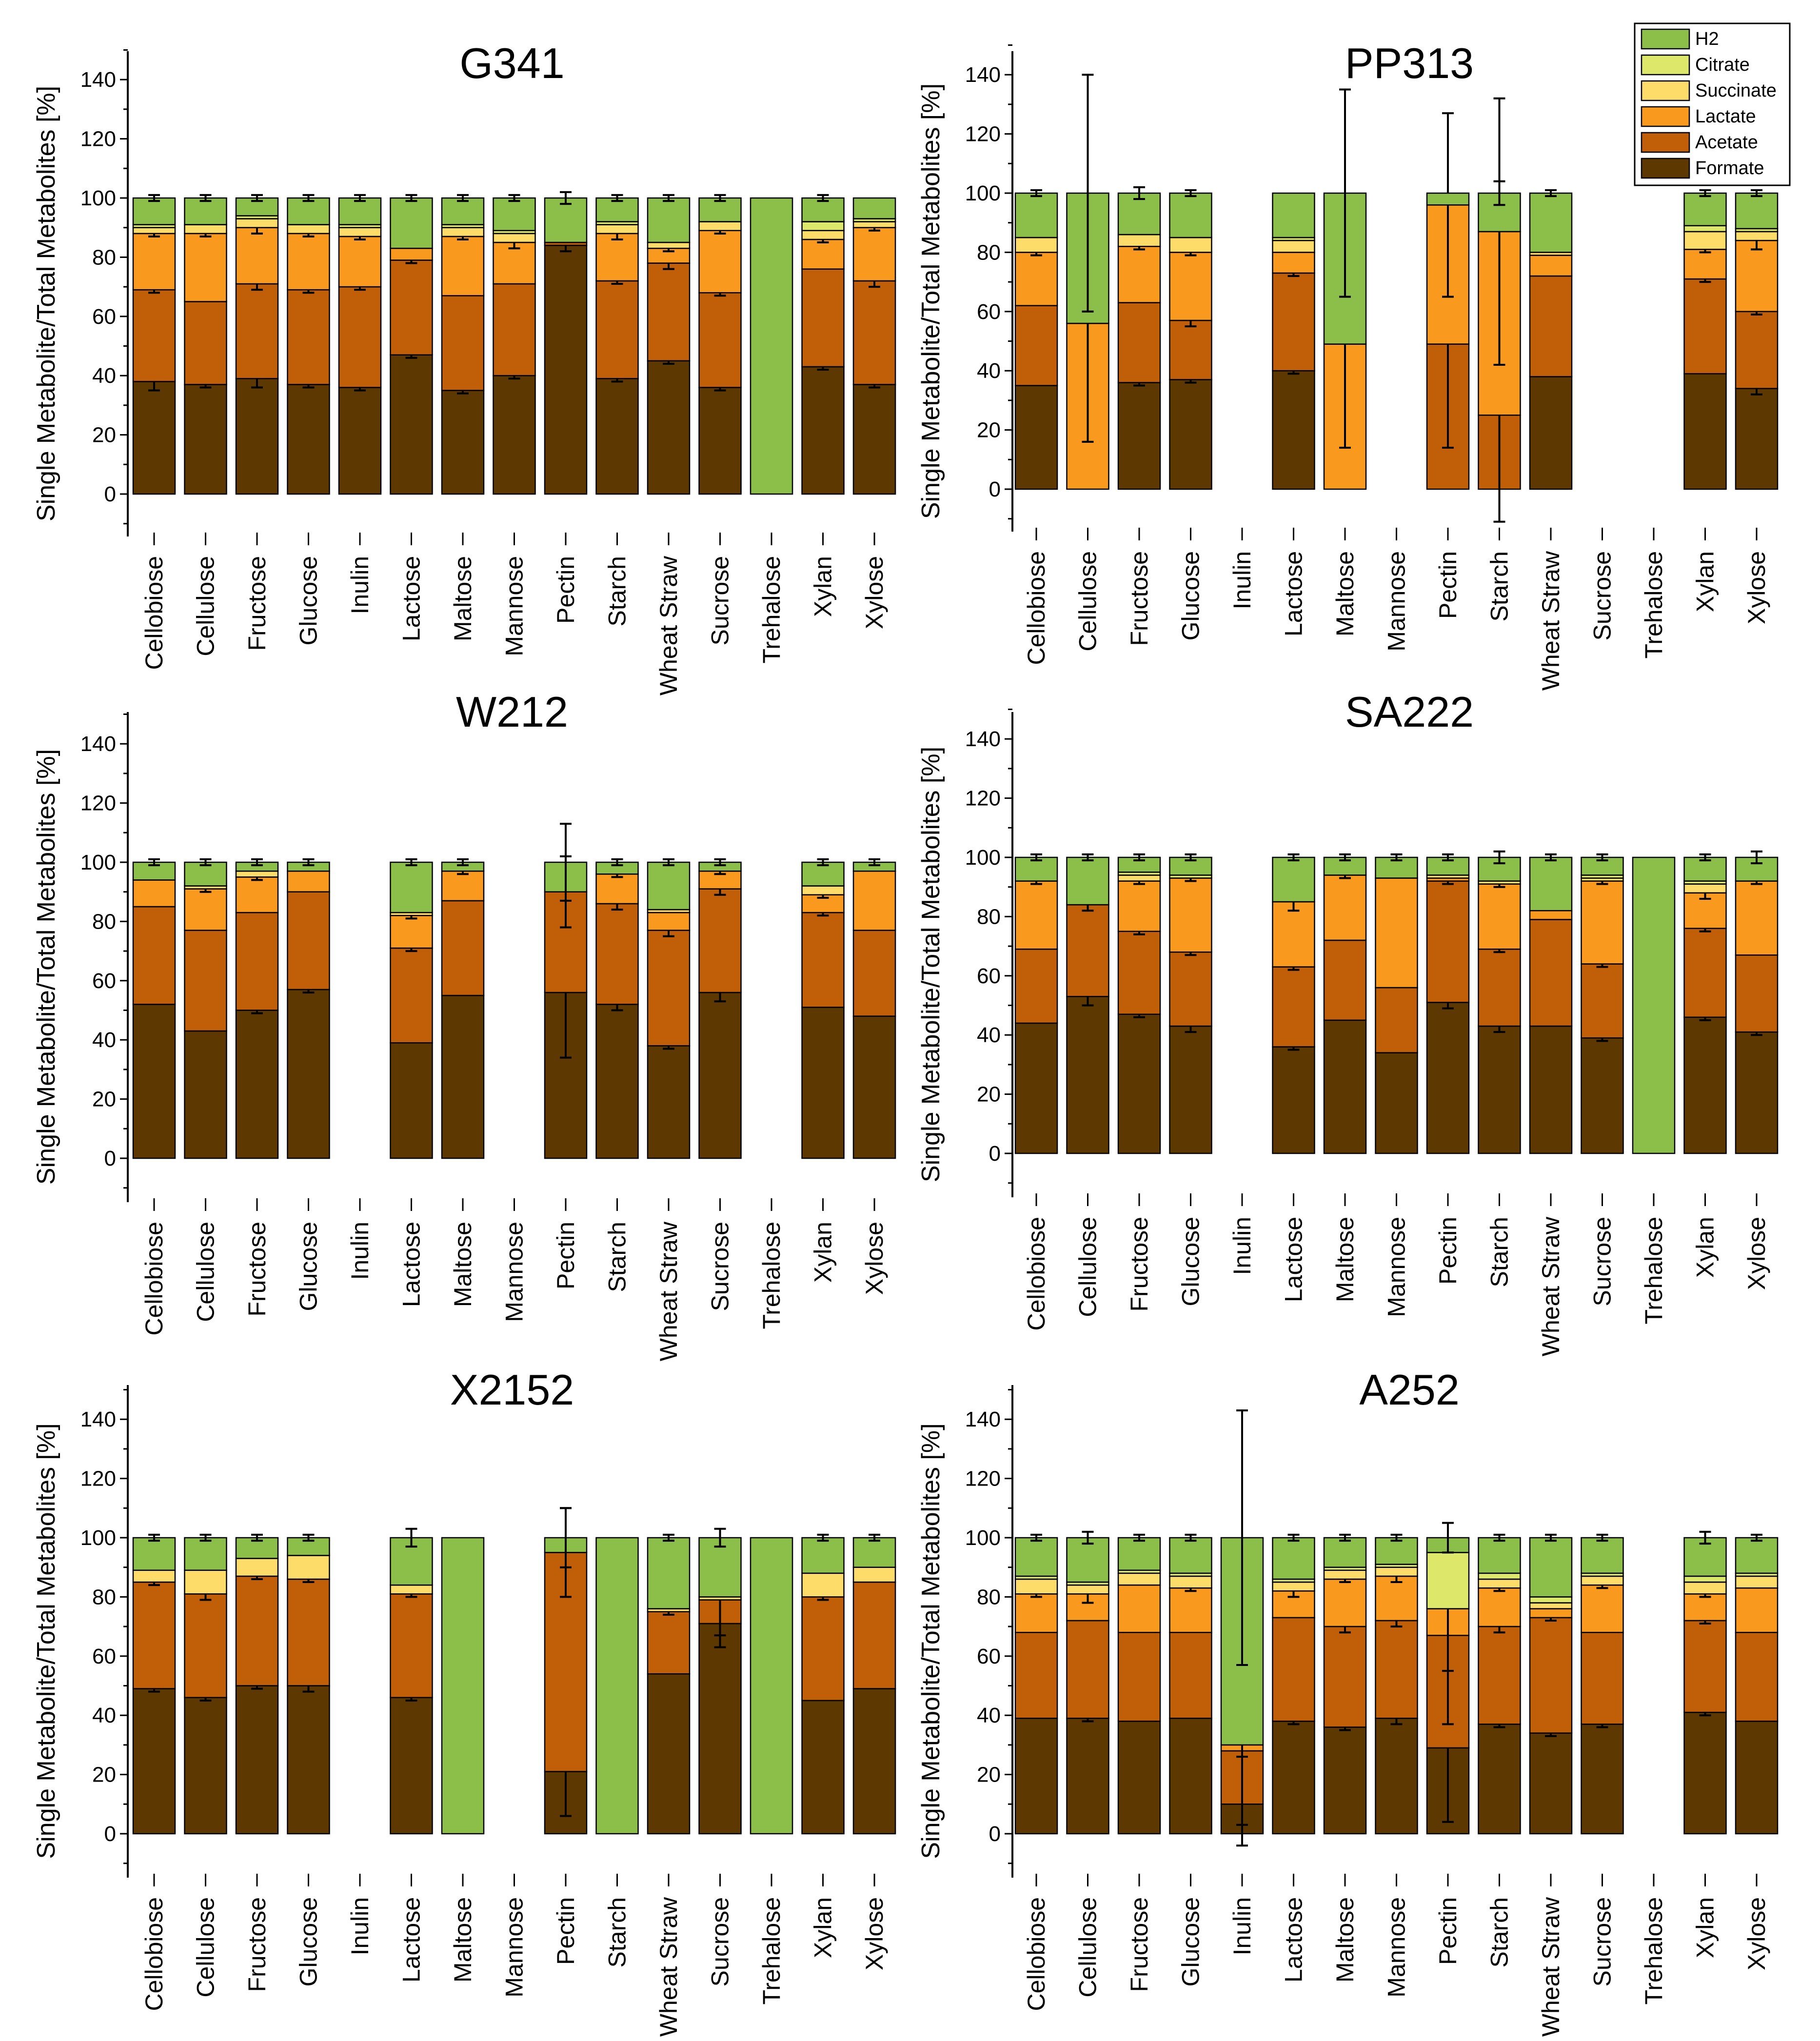  Describe the element at coordinates (720, 344) in the screenshot. I see `bar-sucrose` at that location.